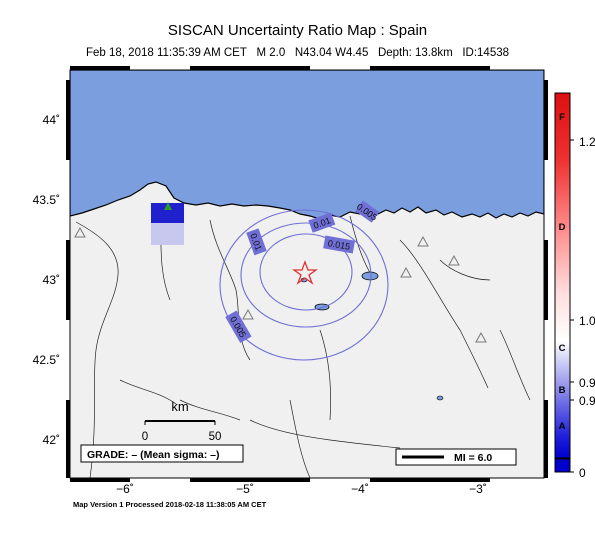  Describe the element at coordinates (153, 455) in the screenshot. I see `grade-text: GRADE: – (Mean sigma: –)` at that location.